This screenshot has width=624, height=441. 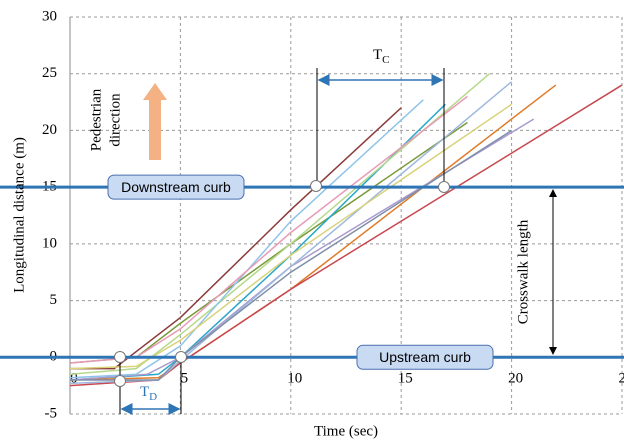 I want to click on x-tick-label: 0, so click(x=74, y=379).